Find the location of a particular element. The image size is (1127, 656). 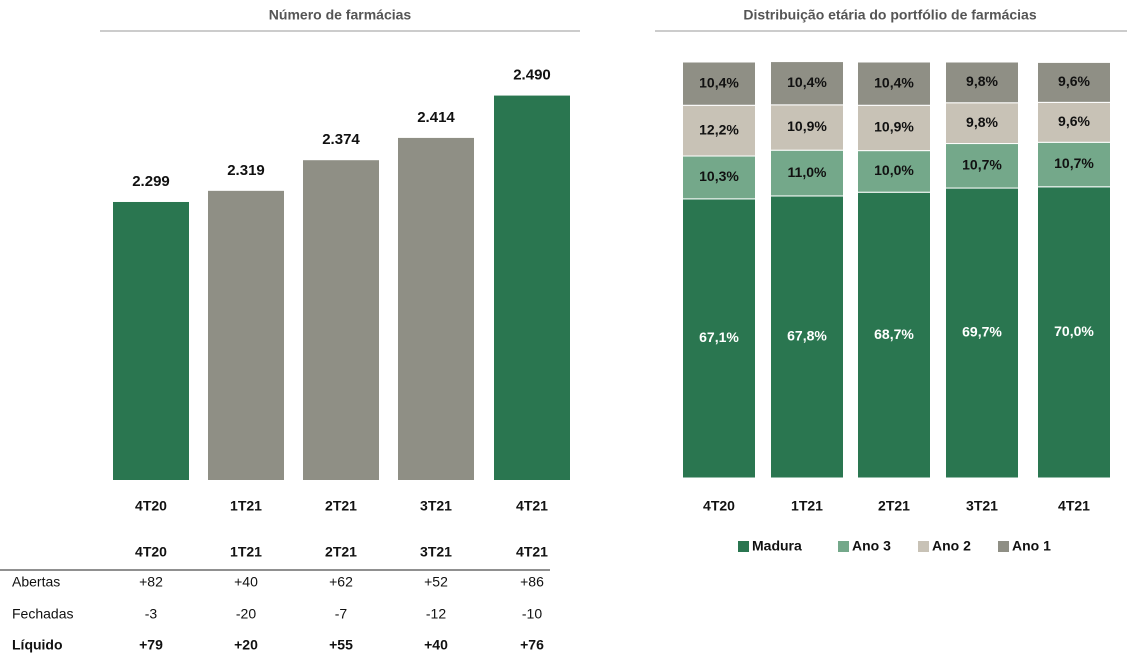

table-cell: +76 is located at coordinates (532, 645).